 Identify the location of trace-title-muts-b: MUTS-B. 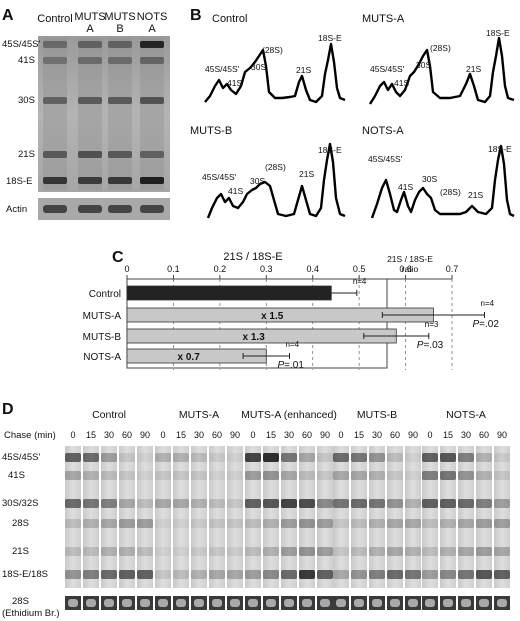
(211, 131).